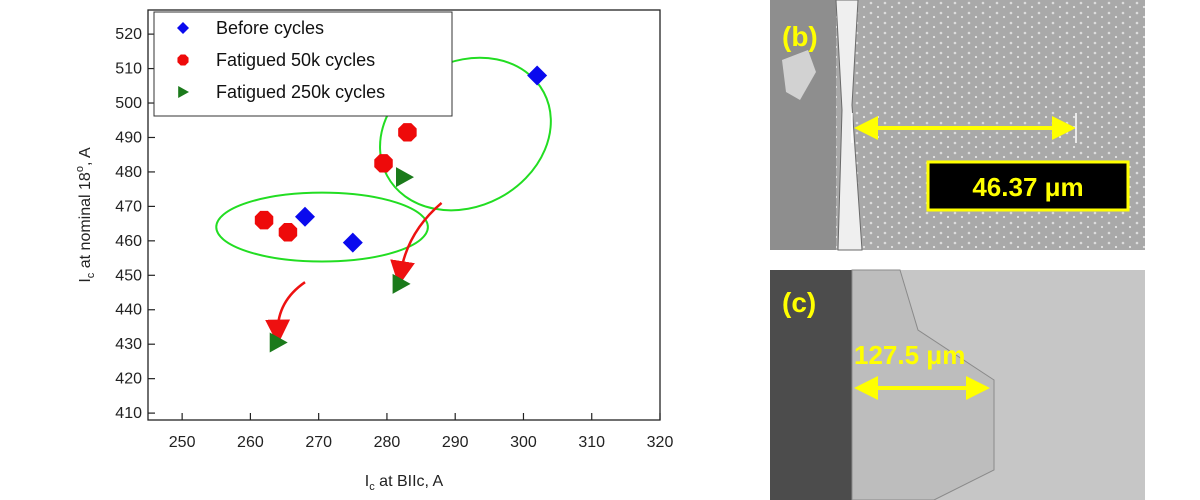  Describe the element at coordinates (367, 481) in the screenshot. I see `x-axis-title-main: I` at that location.